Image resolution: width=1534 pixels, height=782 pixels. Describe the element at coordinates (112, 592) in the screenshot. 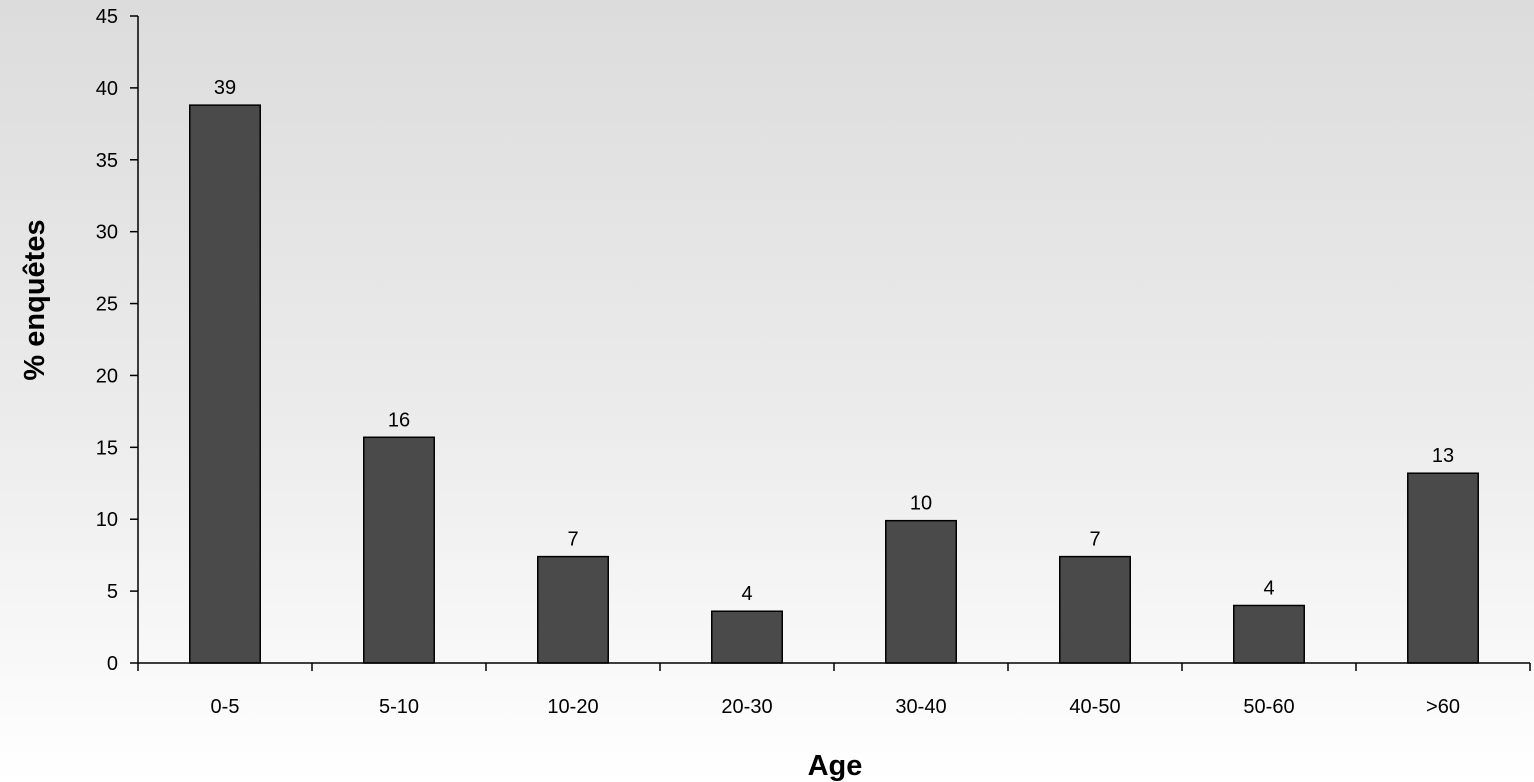

I see `y-tick-label-5: 5` at that location.